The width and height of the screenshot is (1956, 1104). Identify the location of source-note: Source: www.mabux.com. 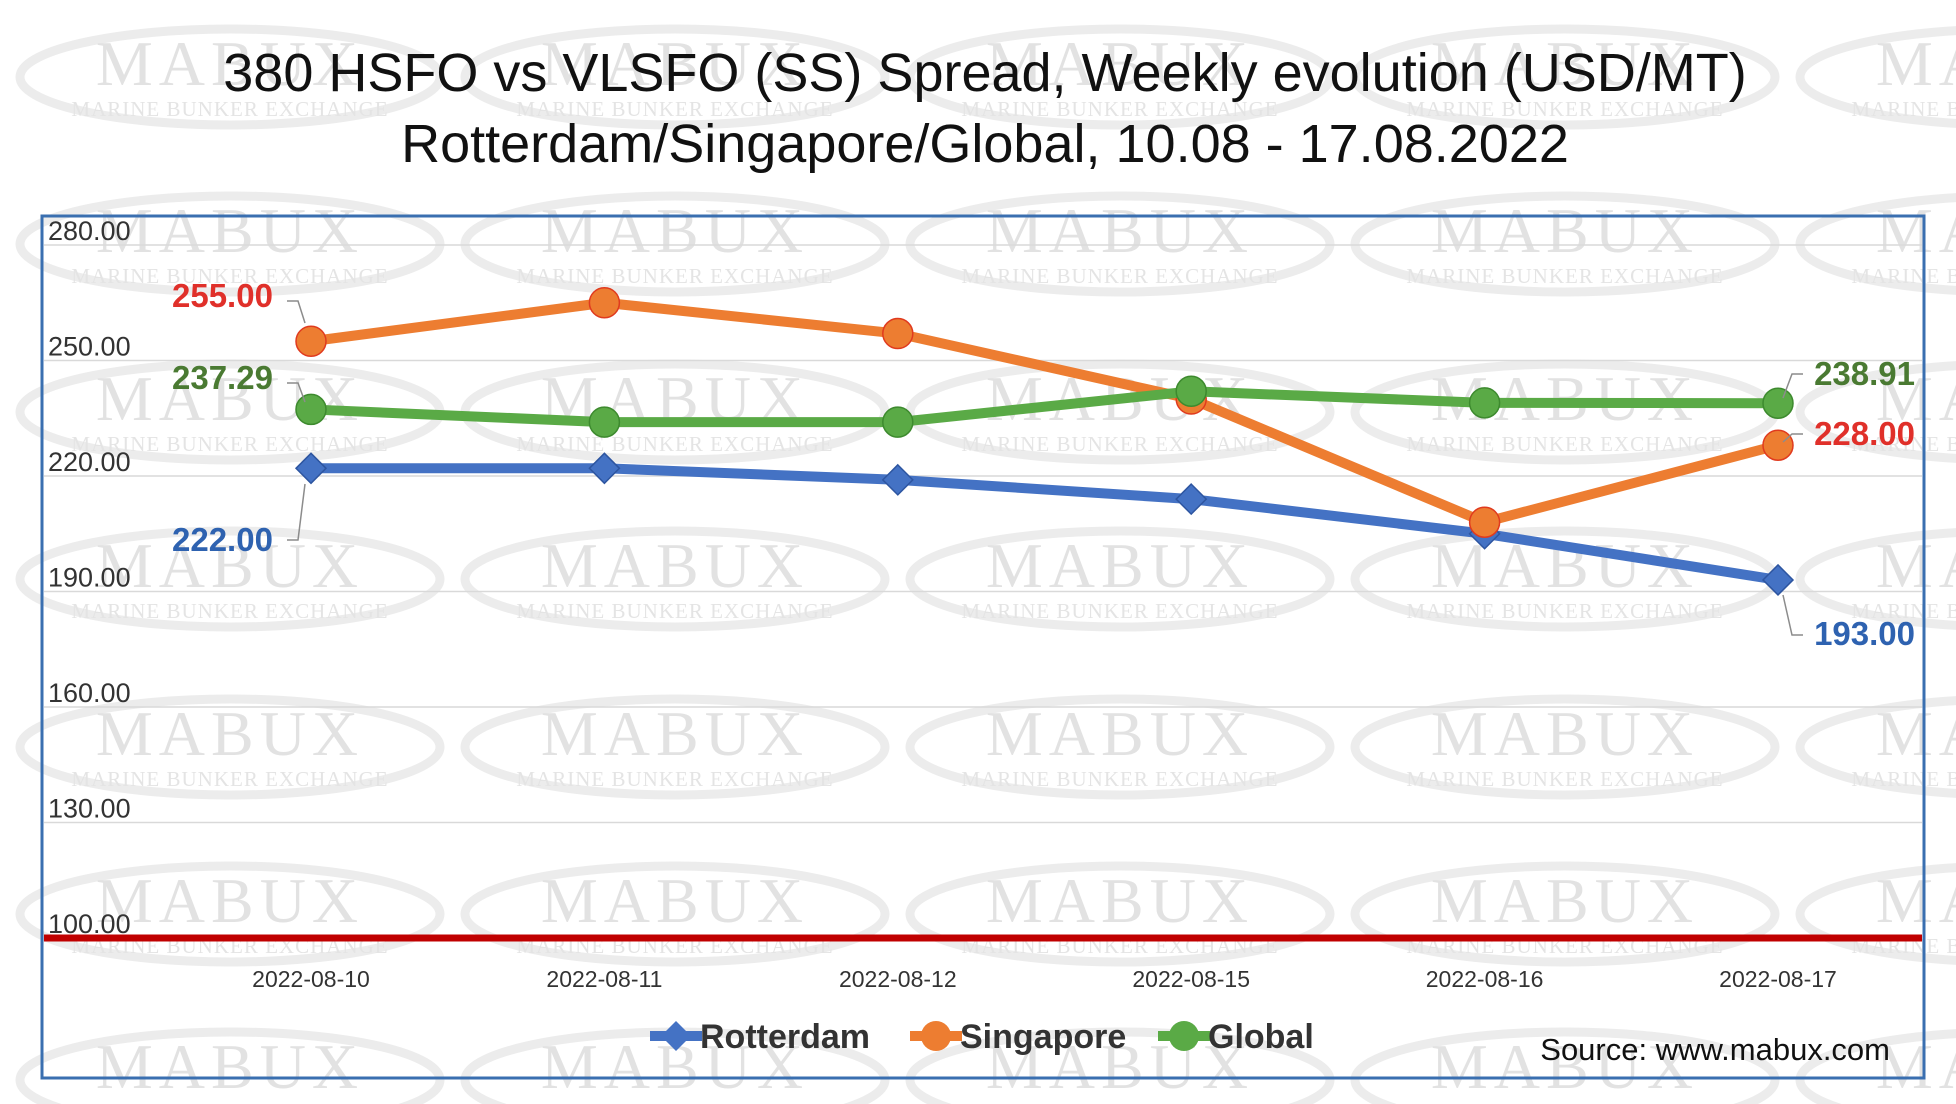
(1715, 1049).